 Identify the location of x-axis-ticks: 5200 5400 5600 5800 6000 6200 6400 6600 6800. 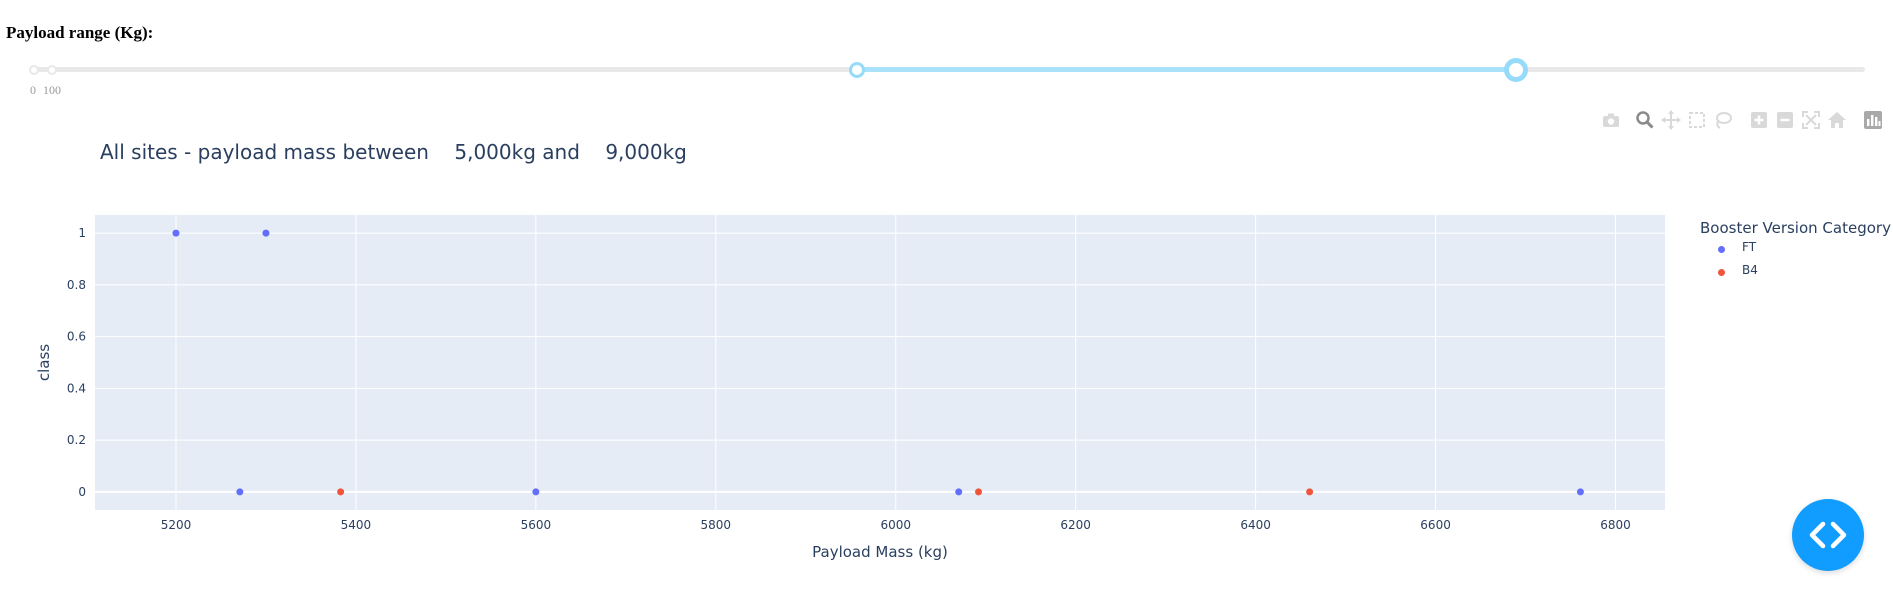
(896, 525).